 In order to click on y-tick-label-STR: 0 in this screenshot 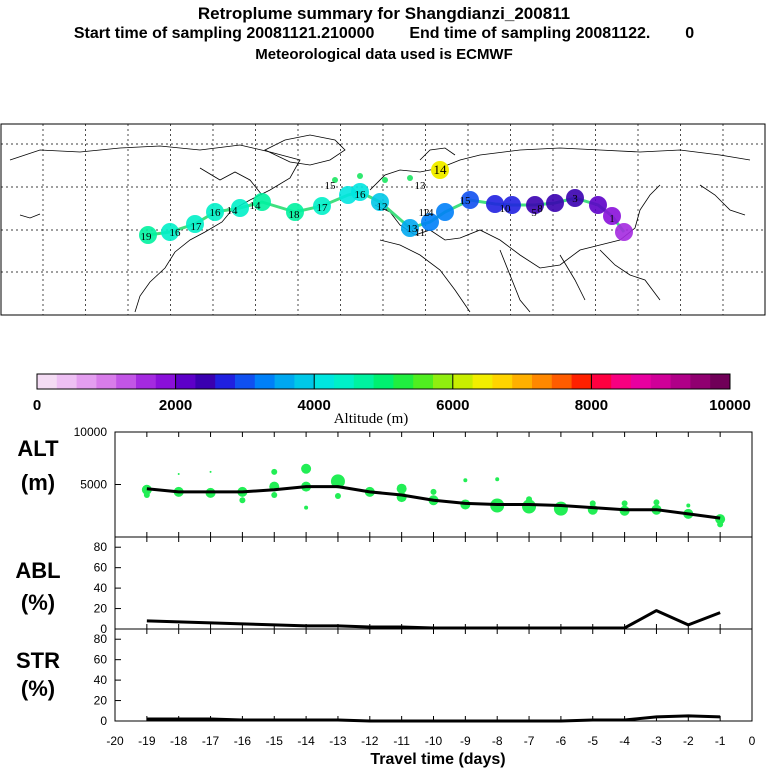, I will do `click(103, 721)`.